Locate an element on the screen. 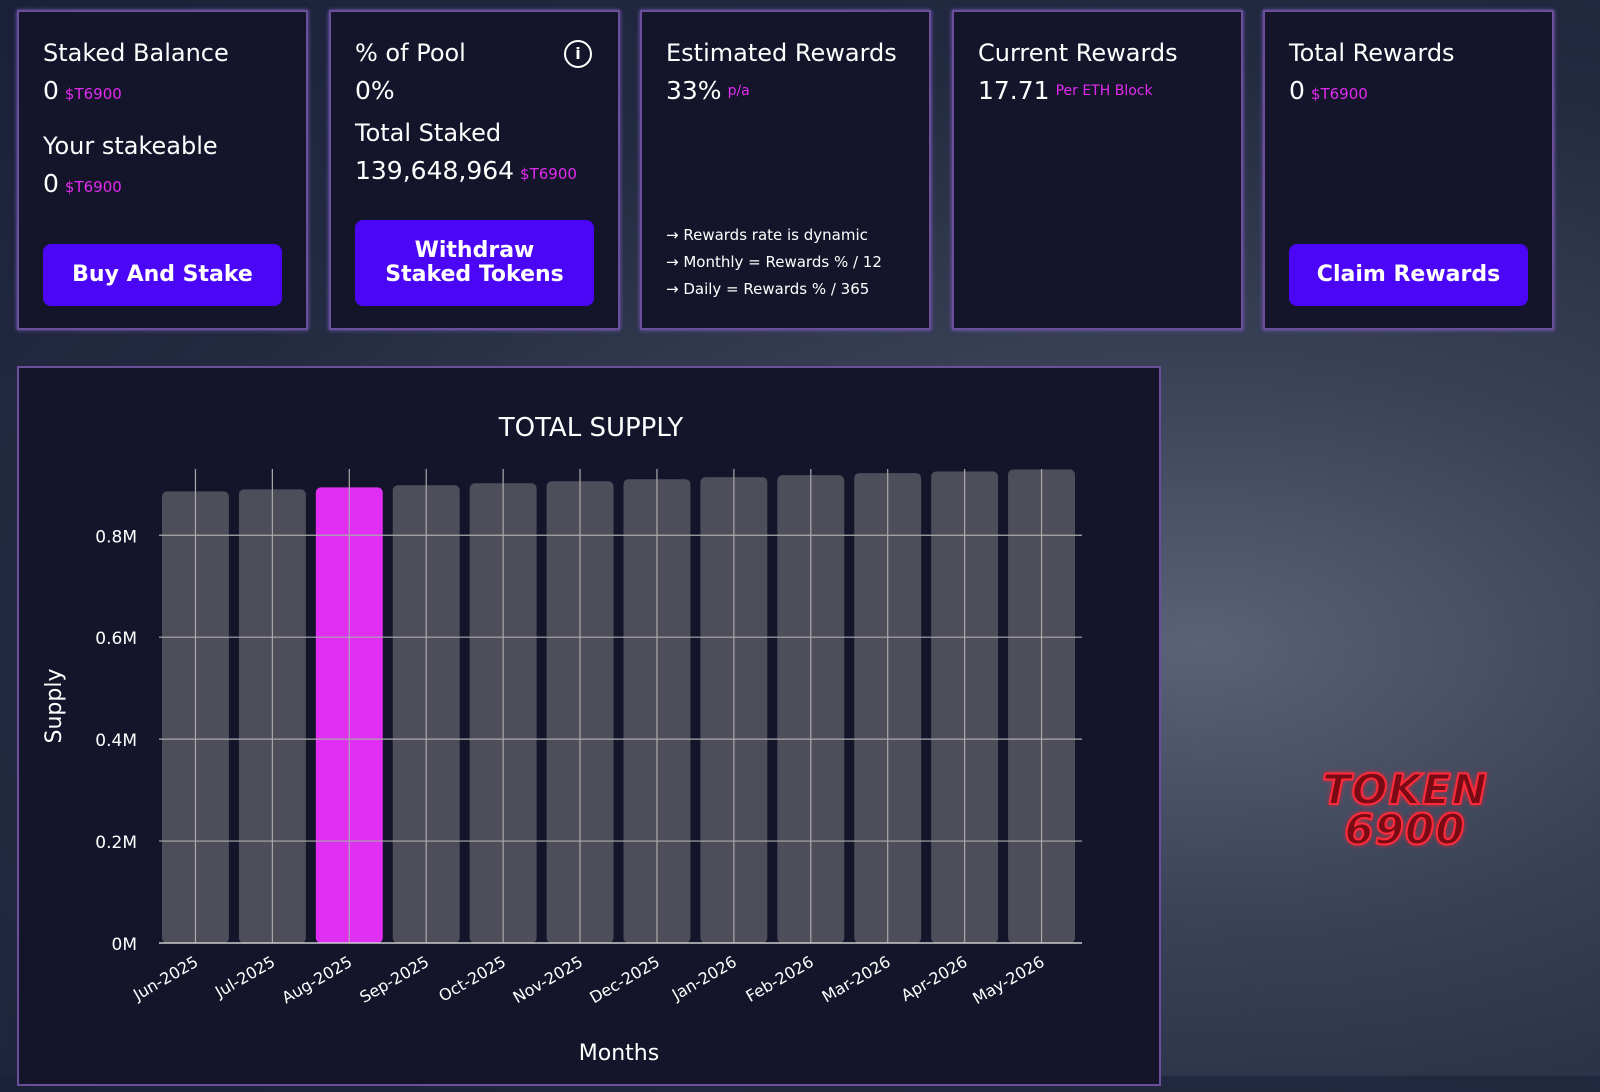 This screenshot has height=1092, width=1600. x-tick-label: Mar-2026 is located at coordinates (856, 979).